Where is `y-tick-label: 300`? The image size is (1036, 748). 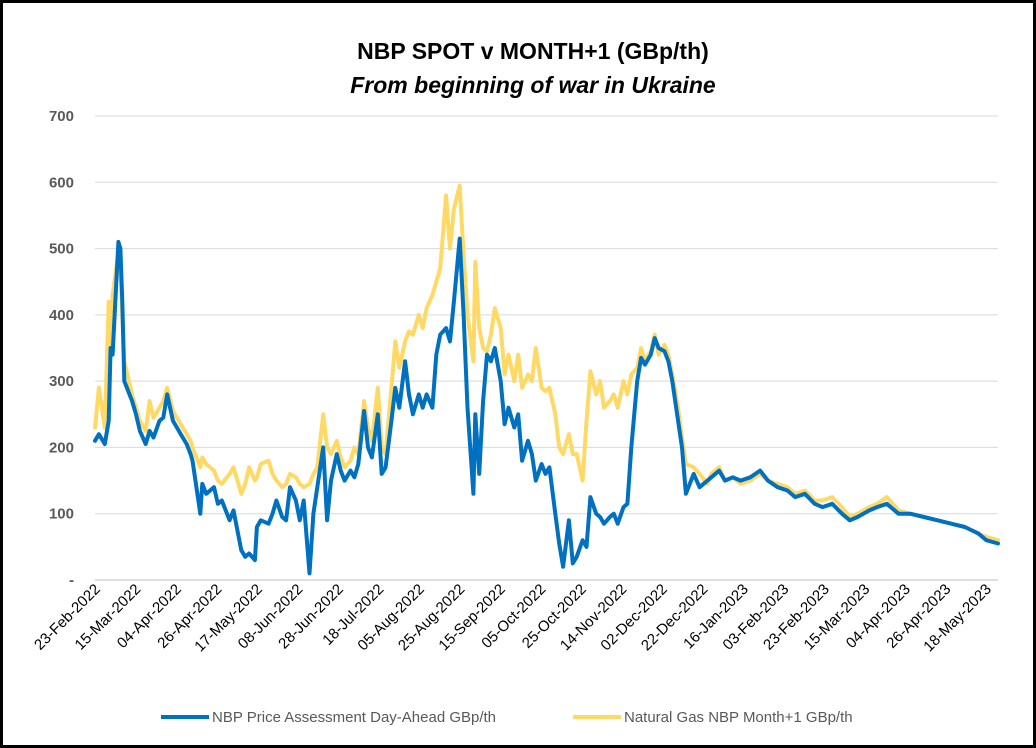 y-tick-label: 300 is located at coordinates (61, 381).